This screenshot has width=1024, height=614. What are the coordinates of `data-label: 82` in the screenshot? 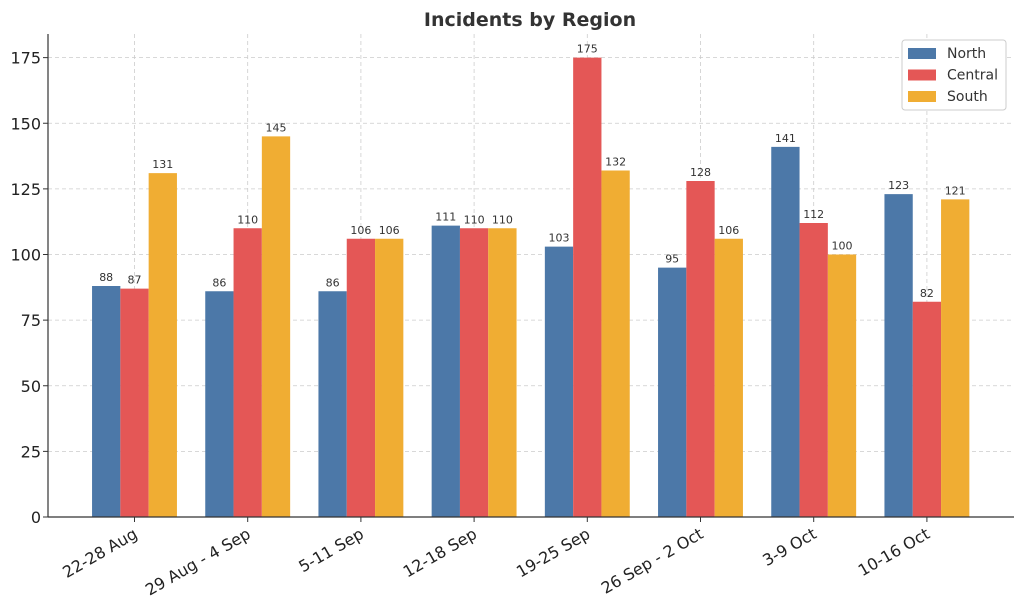 It's located at (927, 293).